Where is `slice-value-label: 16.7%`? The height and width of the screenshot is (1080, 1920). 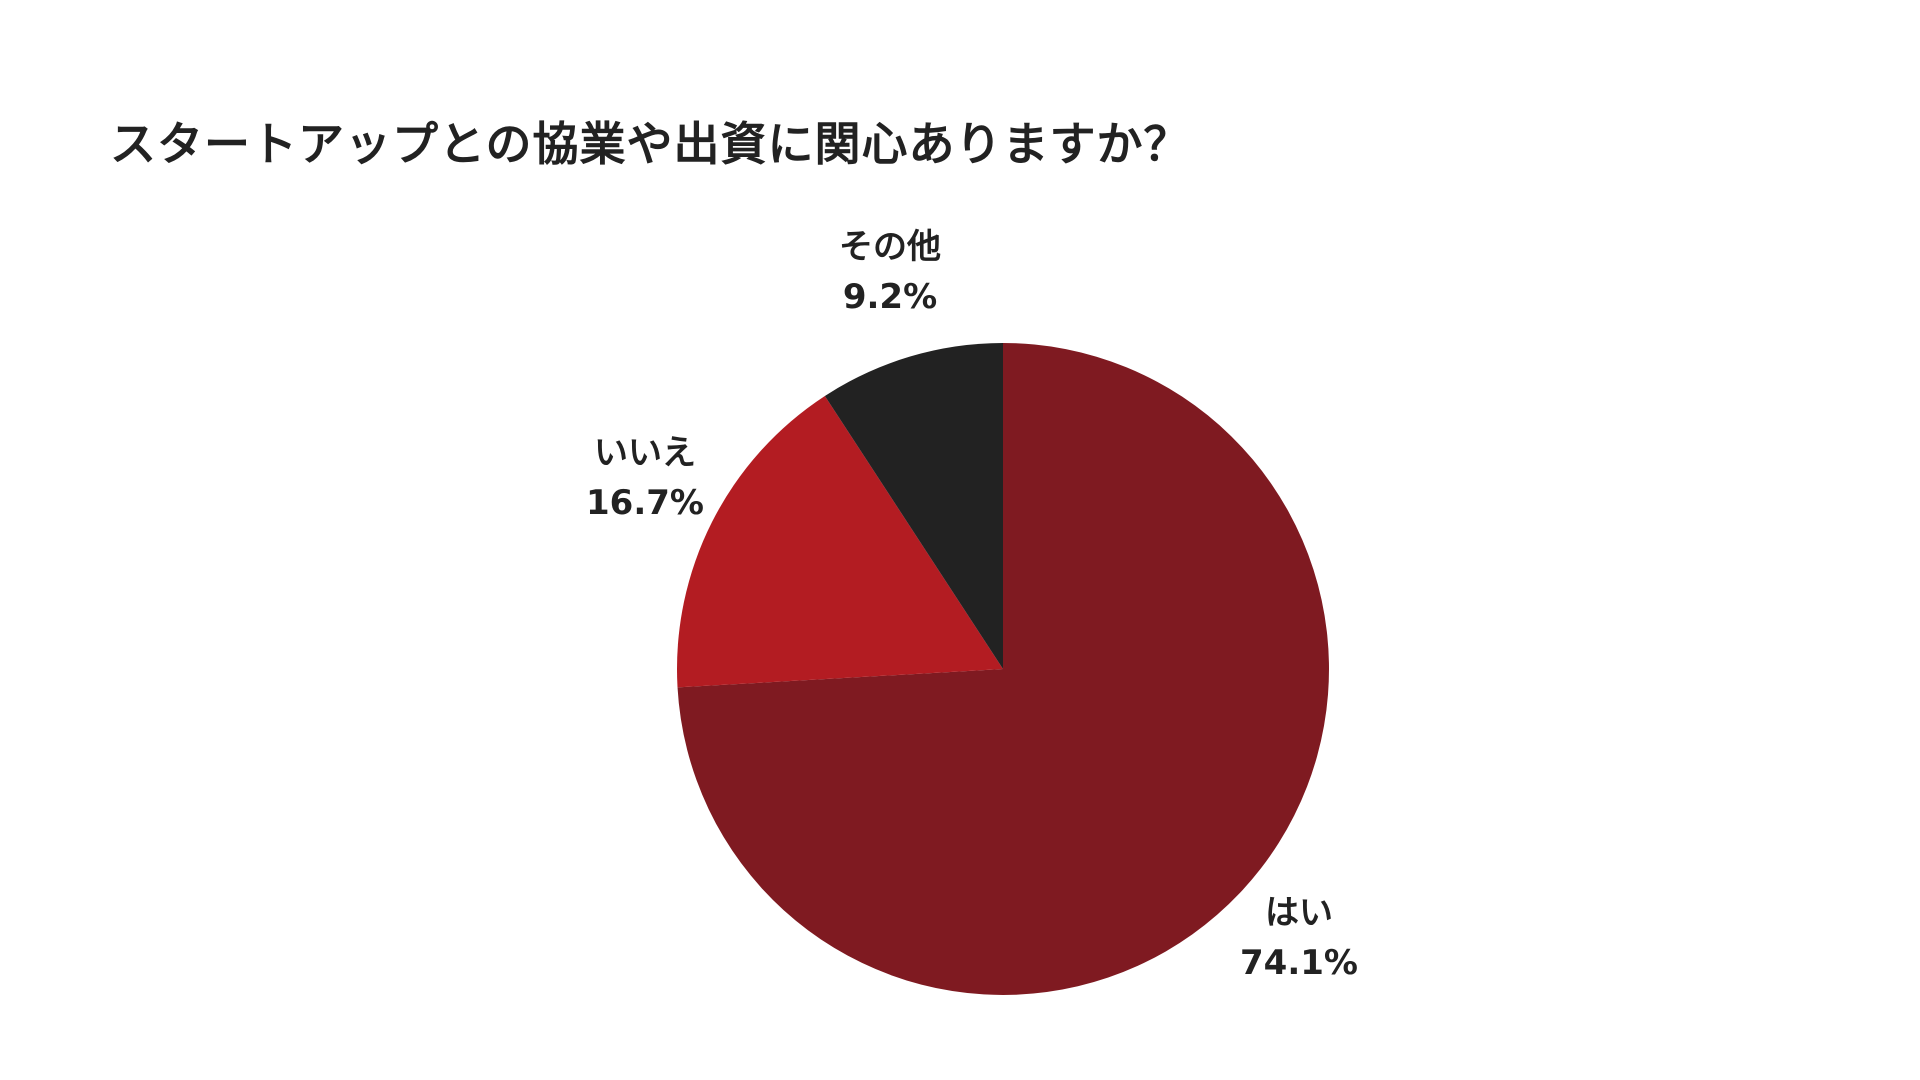 slice-value-label: 16.7% is located at coordinates (645, 503).